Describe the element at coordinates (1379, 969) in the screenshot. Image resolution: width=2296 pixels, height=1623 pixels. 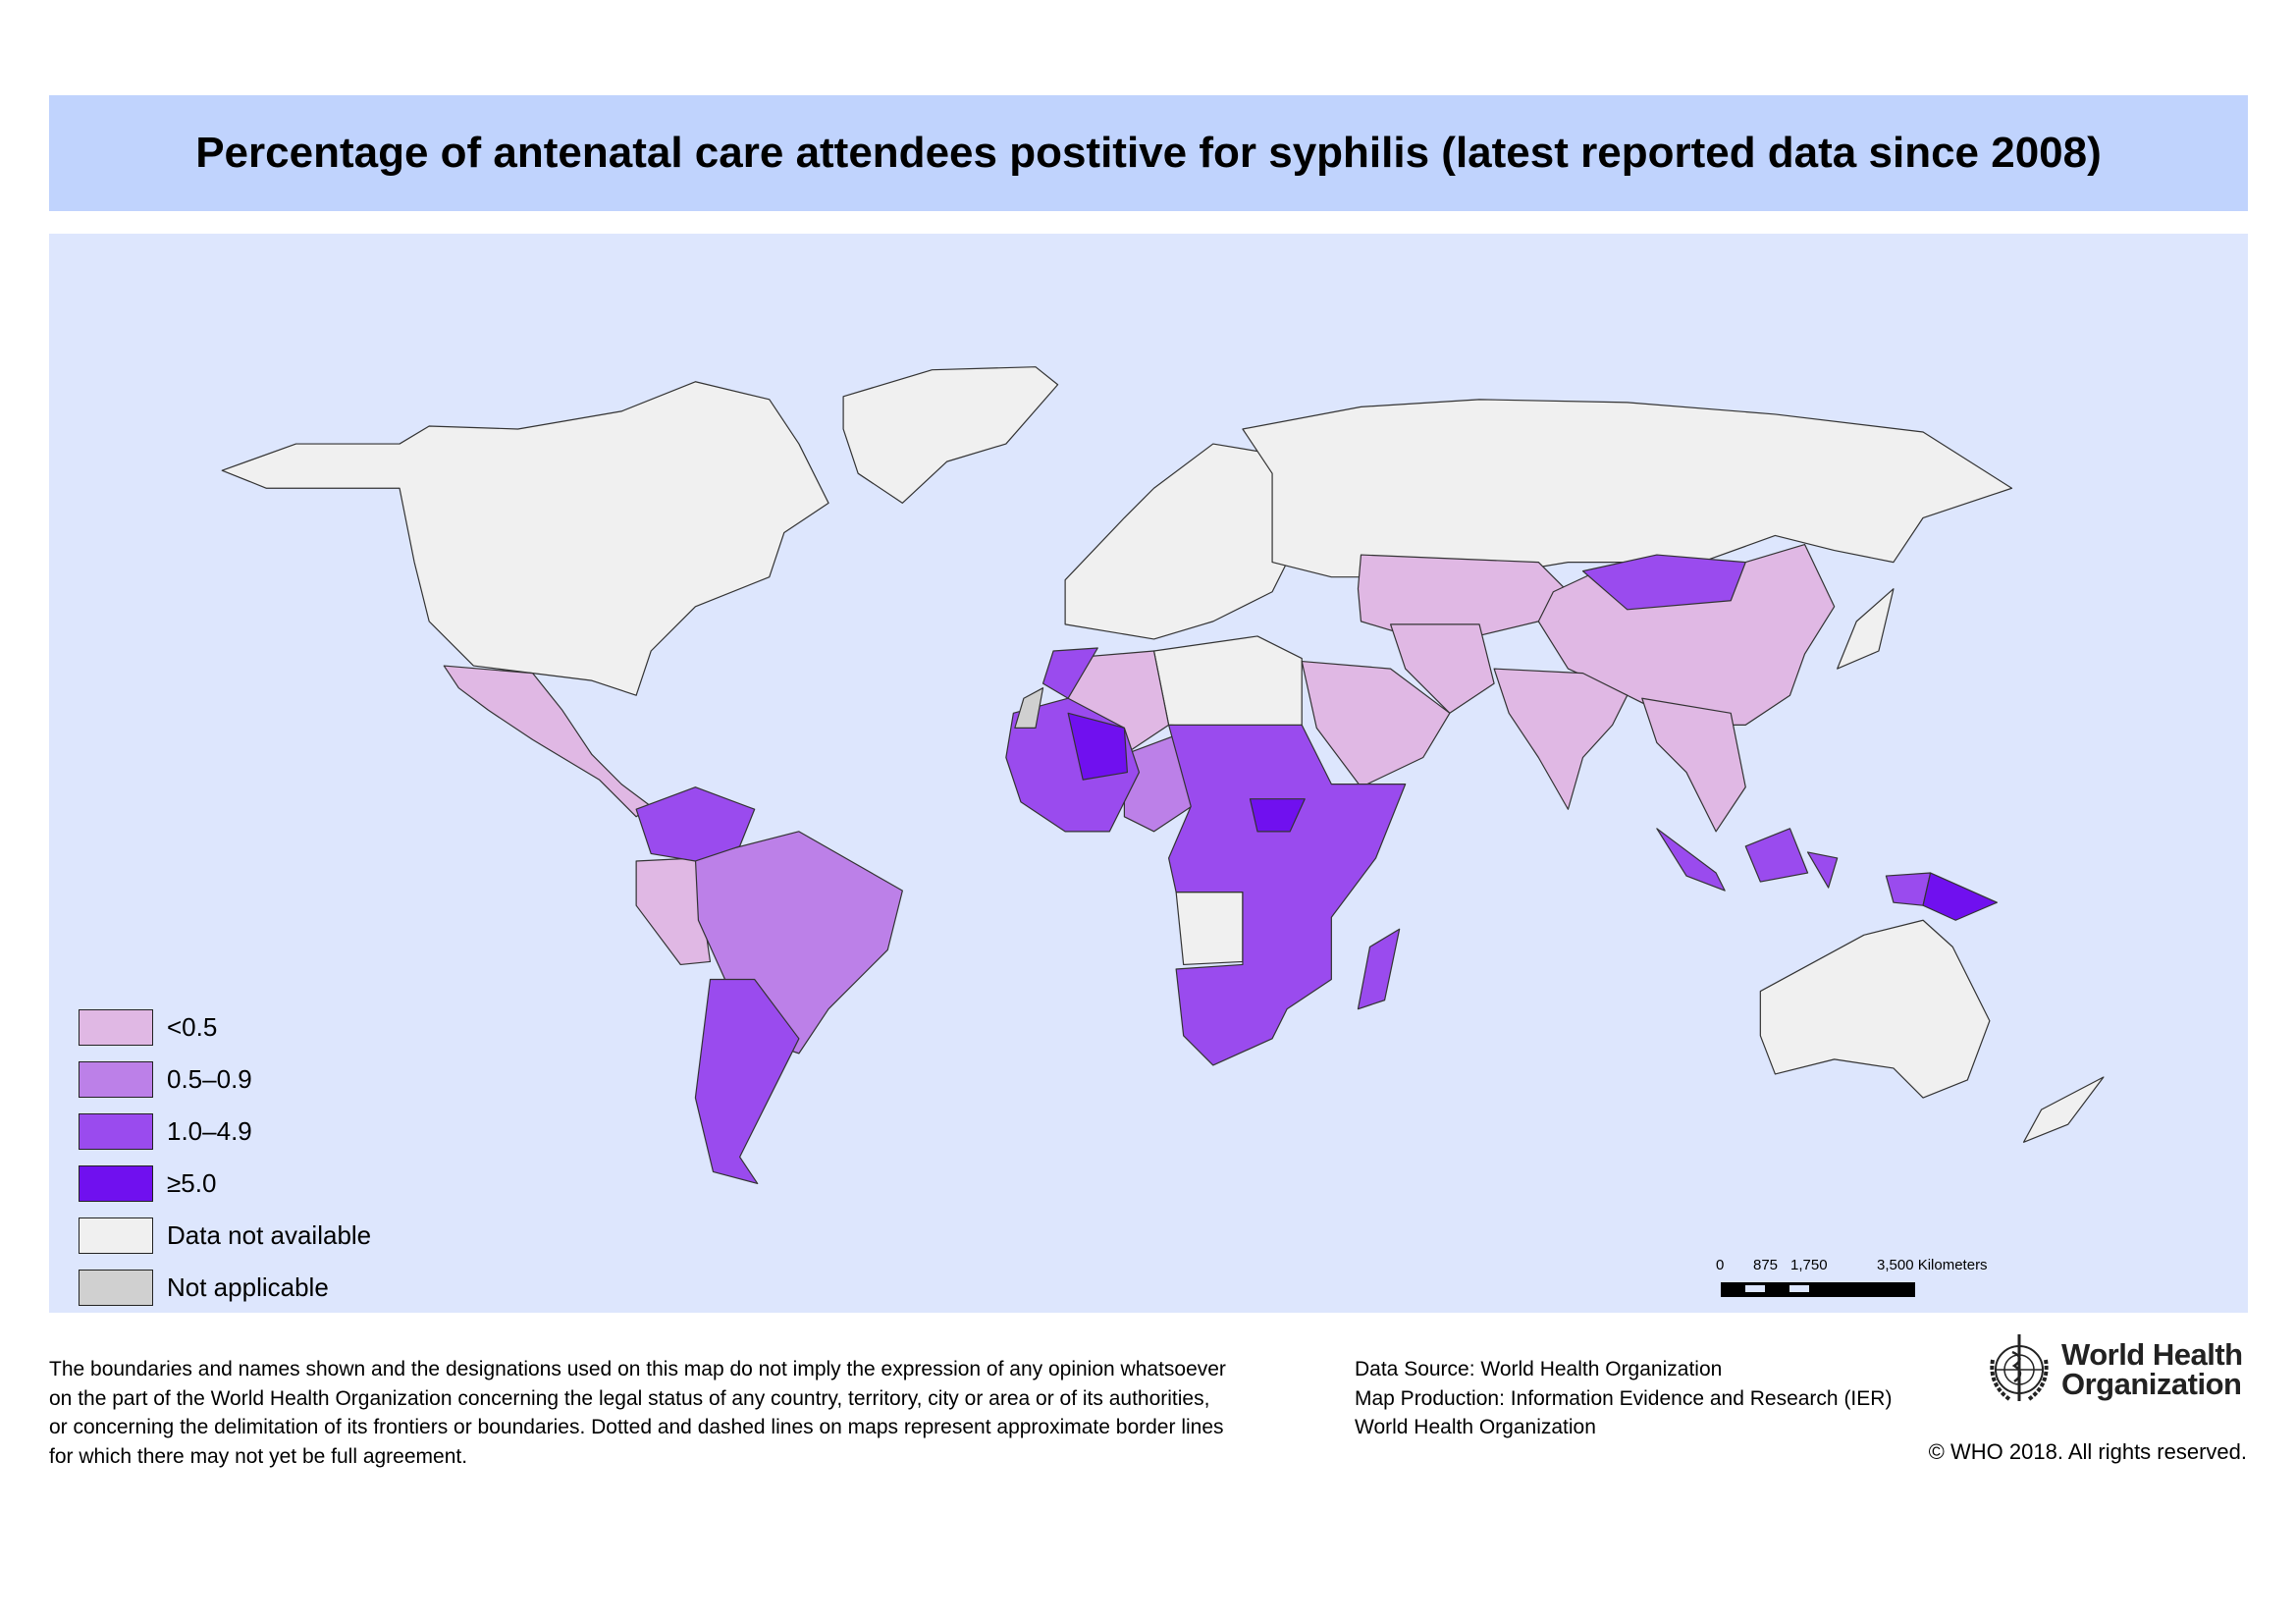
I see `region-madagascar` at that location.